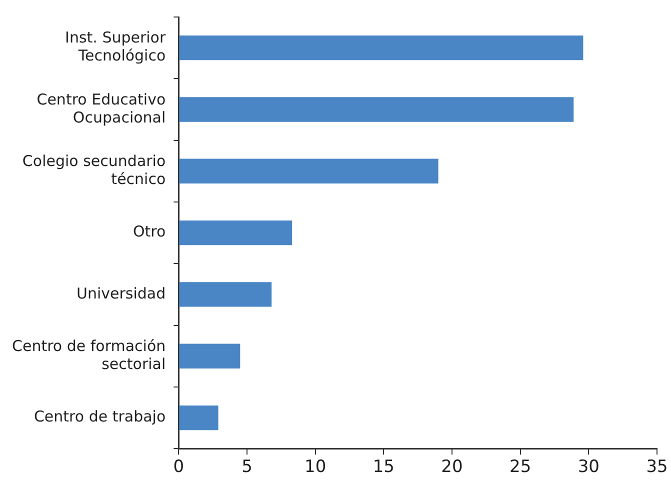 This screenshot has width=671, height=485. What do you see at coordinates (452, 467) in the screenshot?
I see `x-tick-label: 20` at bounding box center [452, 467].